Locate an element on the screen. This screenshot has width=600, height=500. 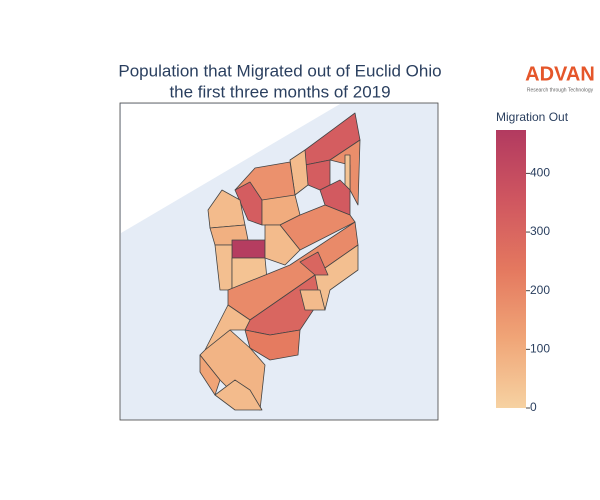
colorbar-tick-label: 200 is located at coordinates (540, 290).